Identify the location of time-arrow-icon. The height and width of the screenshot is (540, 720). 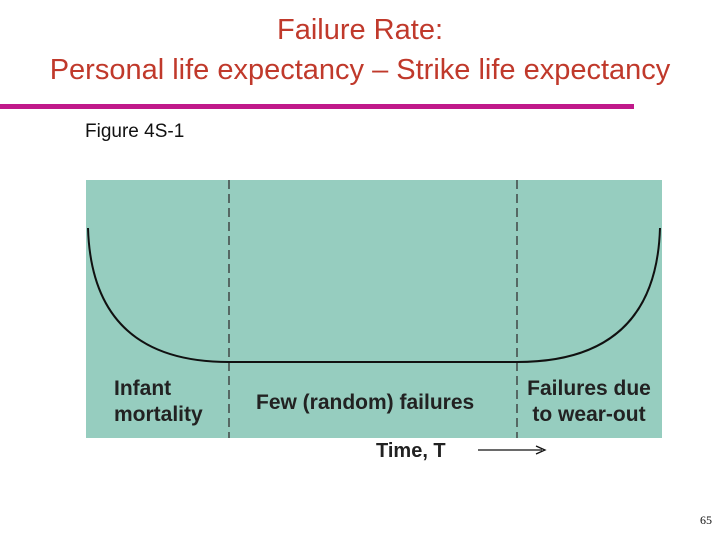
(512, 450).